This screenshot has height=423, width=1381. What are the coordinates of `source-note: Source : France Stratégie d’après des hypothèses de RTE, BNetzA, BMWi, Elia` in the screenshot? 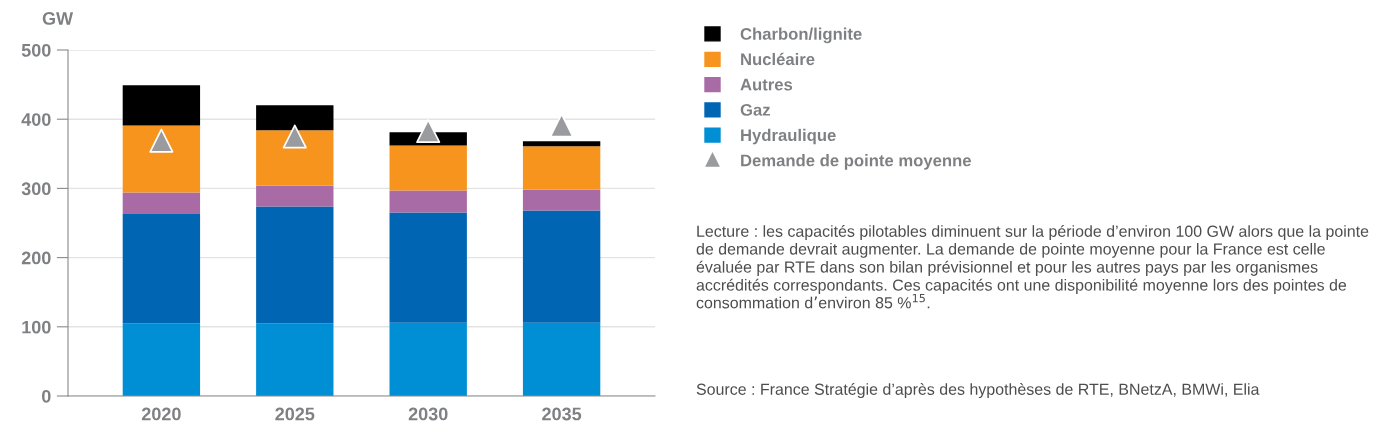 It's located at (978, 391).